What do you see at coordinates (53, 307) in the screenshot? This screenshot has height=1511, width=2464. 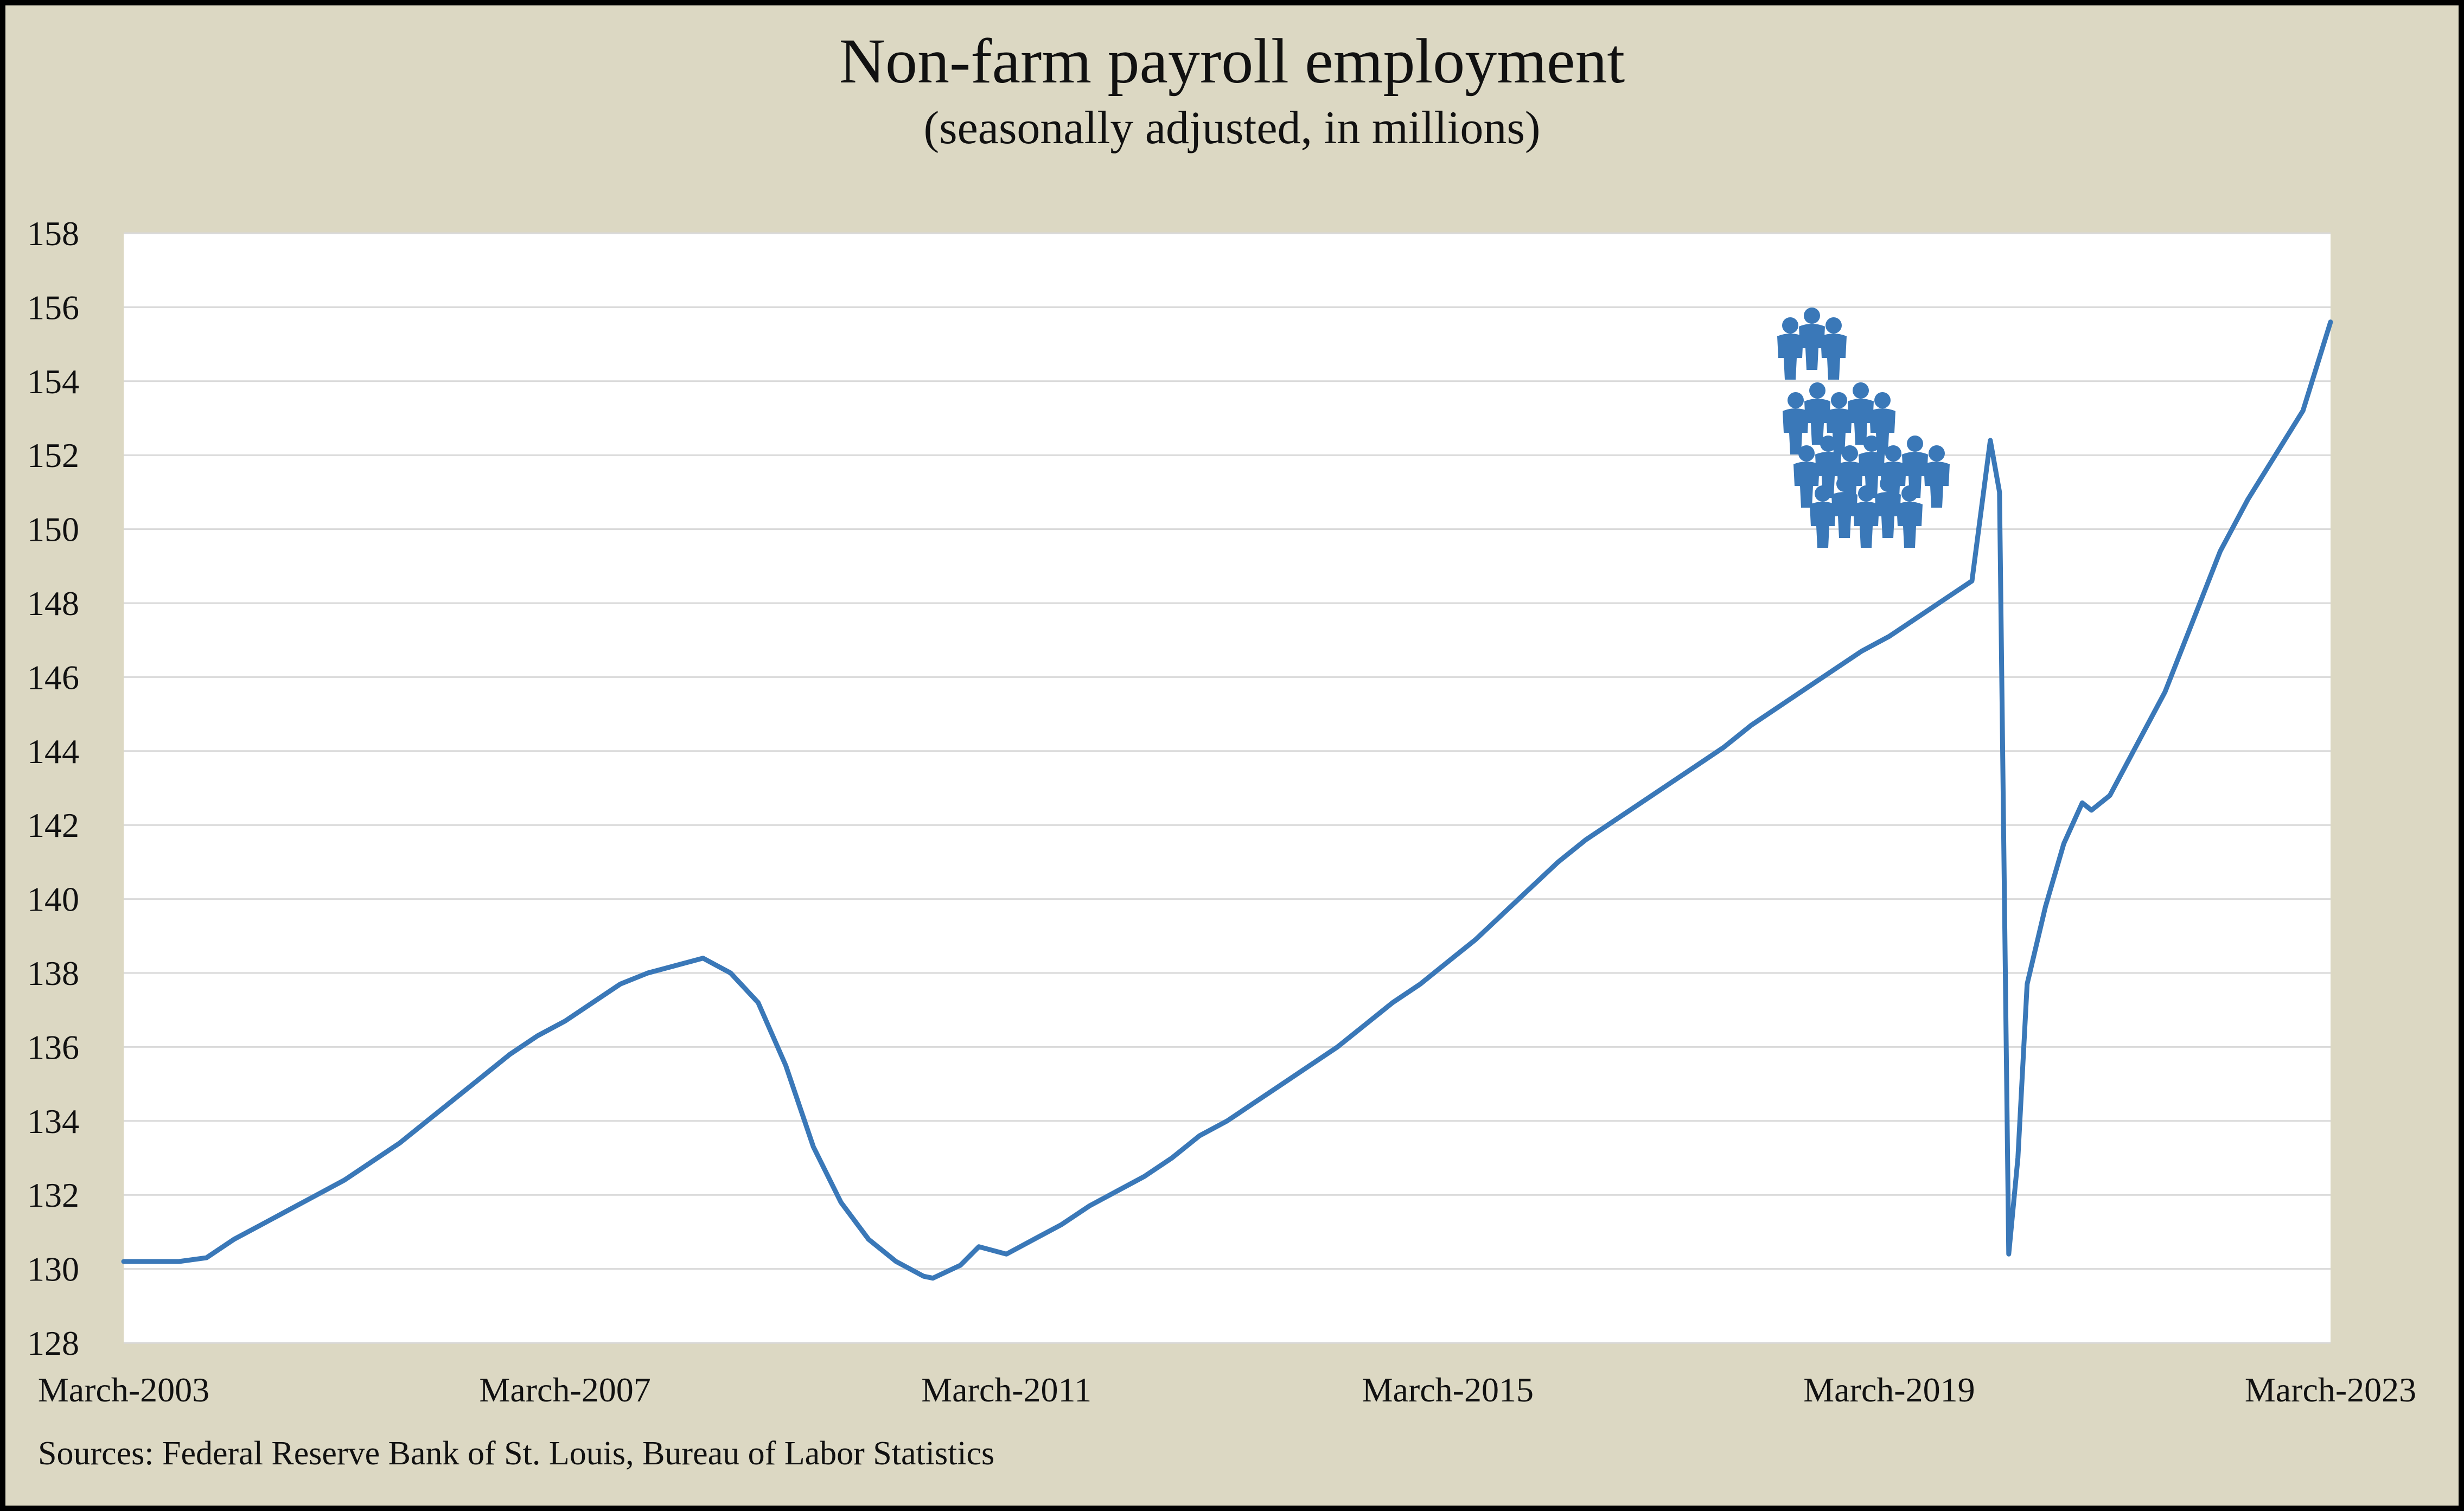 I see `y-tick-label: 156` at bounding box center [53, 307].